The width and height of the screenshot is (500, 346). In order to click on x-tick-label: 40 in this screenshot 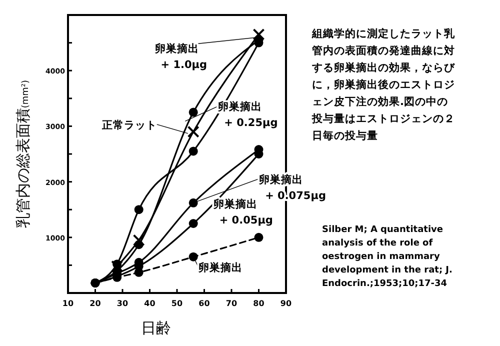, I will do `click(150, 303)`.